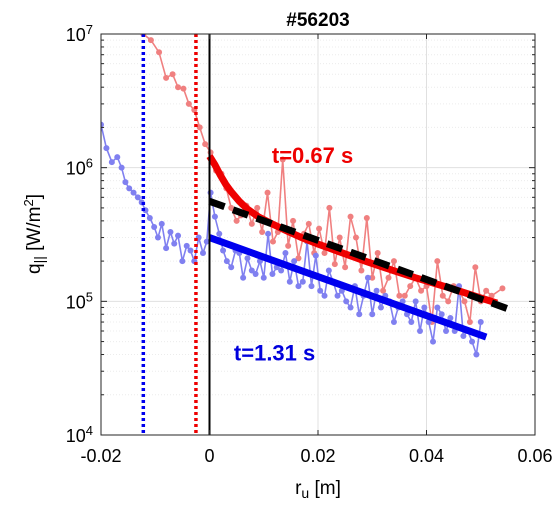 The width and height of the screenshot is (556, 511). Describe the element at coordinates (100, 456) in the screenshot. I see `x-tick-label: -0.02` at that location.